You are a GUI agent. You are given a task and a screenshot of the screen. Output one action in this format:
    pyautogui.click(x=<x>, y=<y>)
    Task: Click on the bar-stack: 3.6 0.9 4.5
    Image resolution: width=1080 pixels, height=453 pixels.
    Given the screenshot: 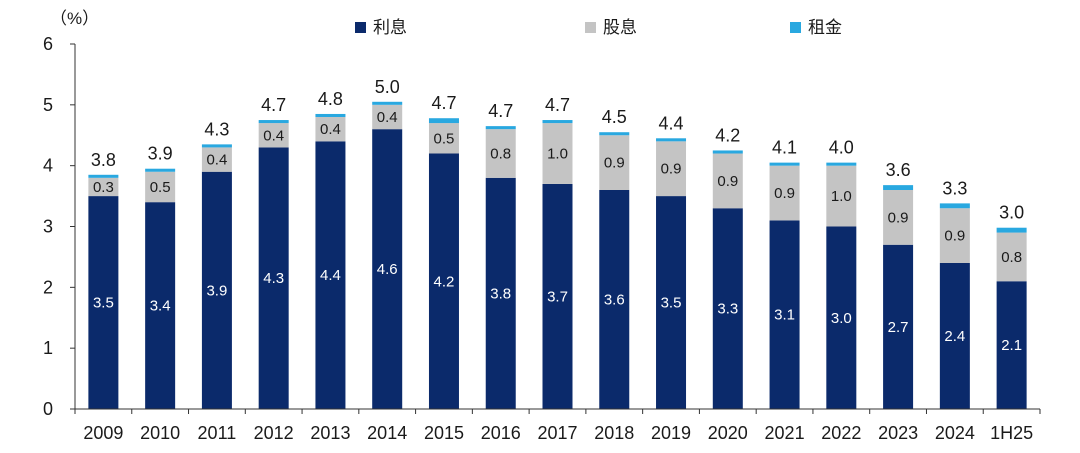 What is the action you would take?
    pyautogui.click(x=614, y=258)
    